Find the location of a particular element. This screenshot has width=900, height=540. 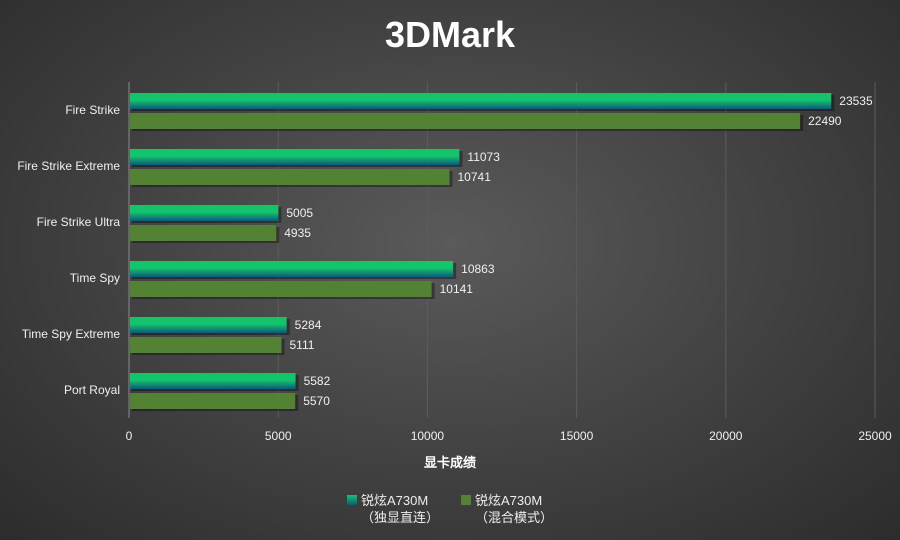

data-label: 11073 is located at coordinates (483, 157).